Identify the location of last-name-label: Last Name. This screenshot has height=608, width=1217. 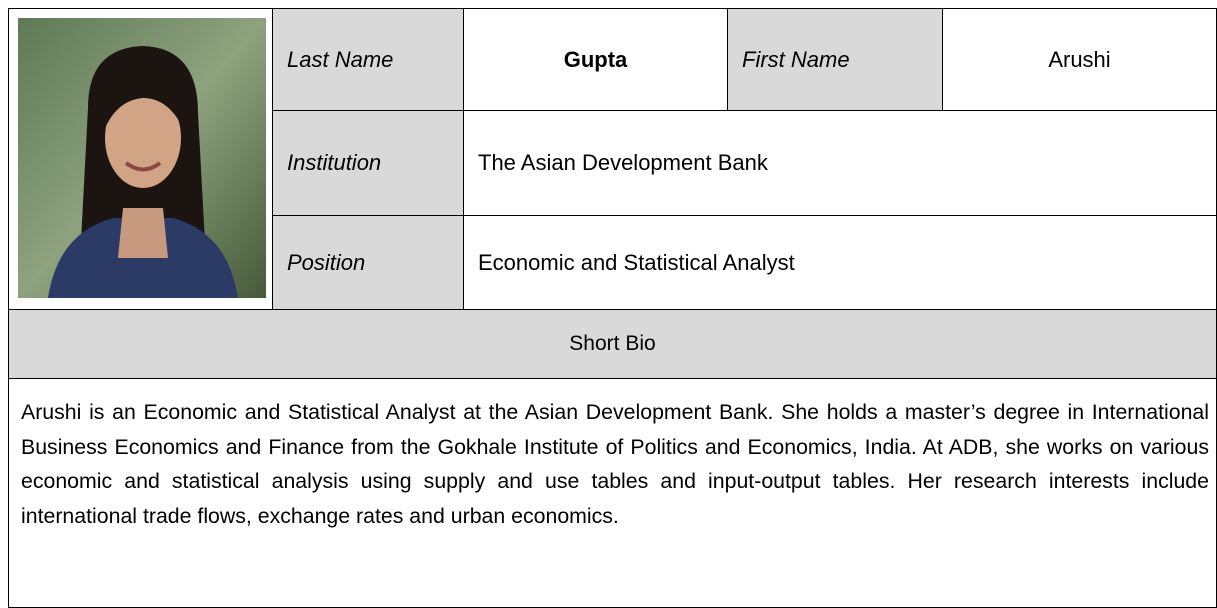
(368, 59).